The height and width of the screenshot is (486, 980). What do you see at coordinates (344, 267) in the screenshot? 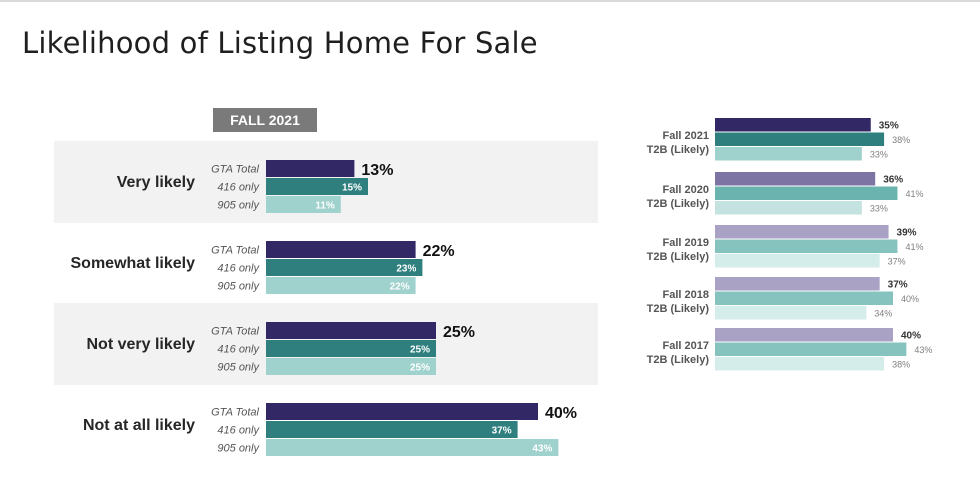
I see `bar-somewhat-likely-416-only` at bounding box center [344, 267].